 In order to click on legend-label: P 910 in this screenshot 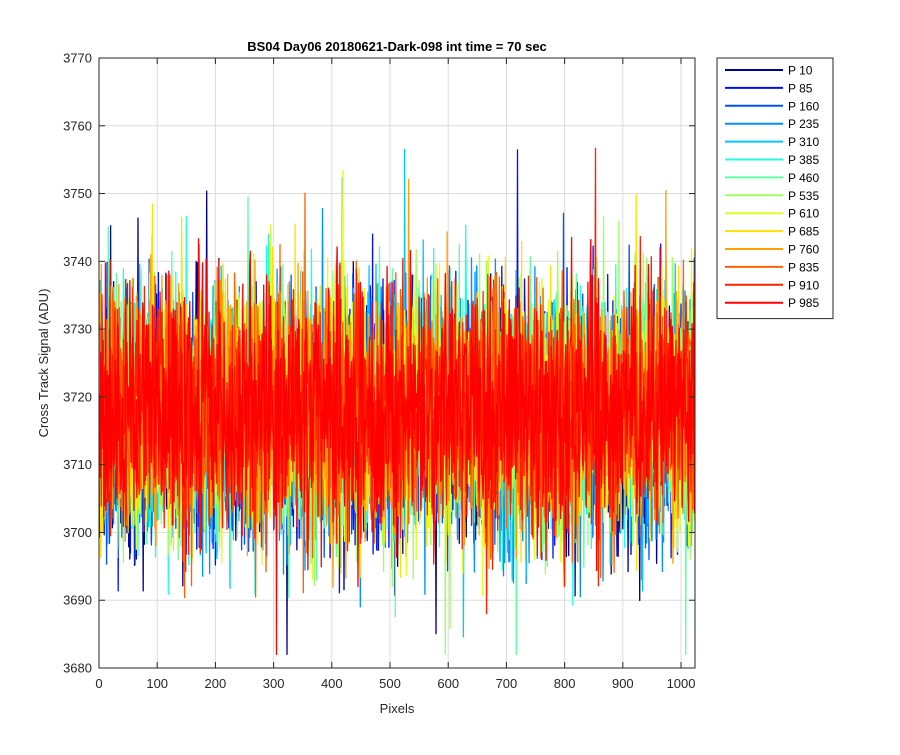, I will do `click(803, 285)`.